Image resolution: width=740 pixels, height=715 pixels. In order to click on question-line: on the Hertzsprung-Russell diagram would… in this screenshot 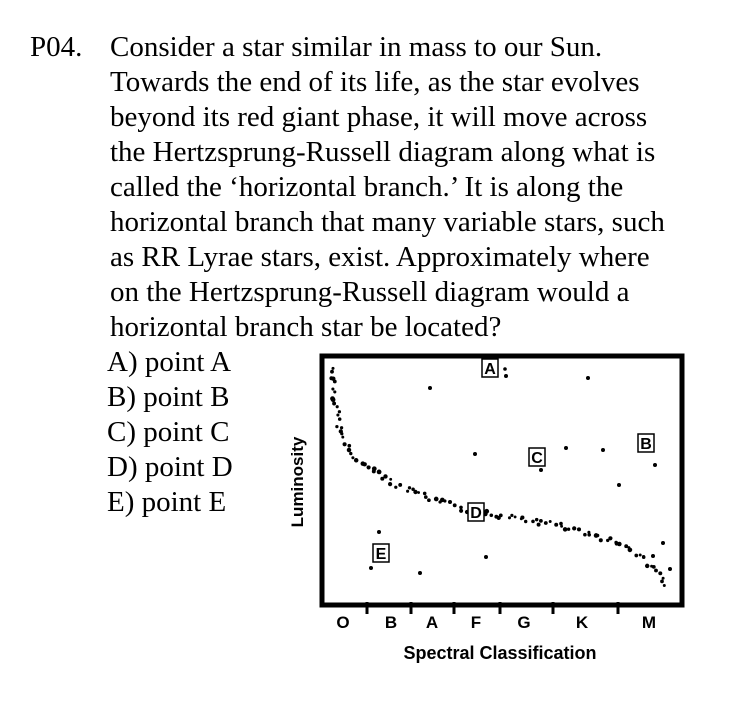, I will do `click(370, 292)`.